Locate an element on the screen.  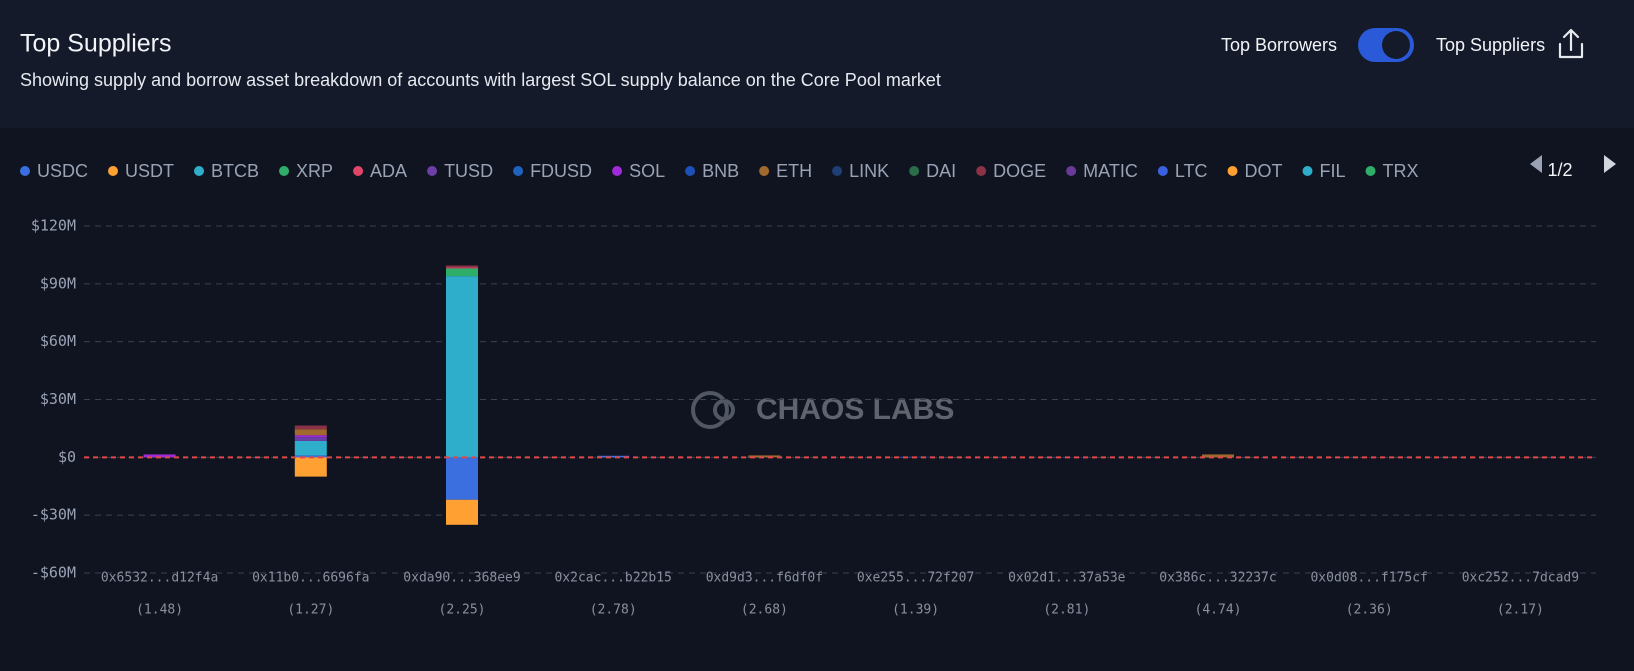
x-tick-label: 0xe255...72f207 is located at coordinates (915, 578).